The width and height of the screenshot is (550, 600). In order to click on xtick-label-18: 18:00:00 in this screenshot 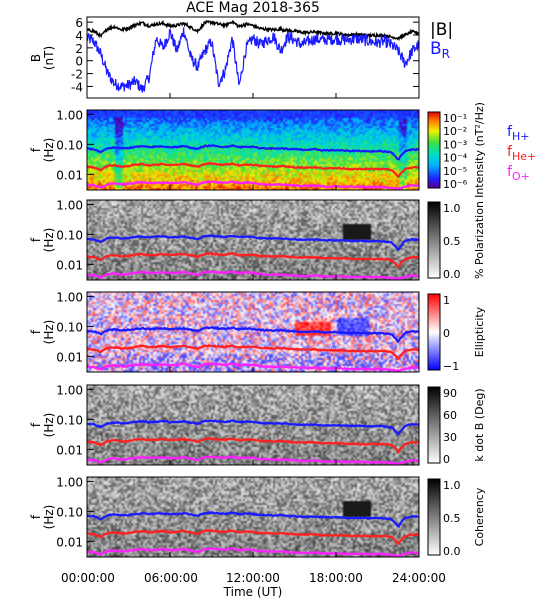, I will do `click(336, 578)`.